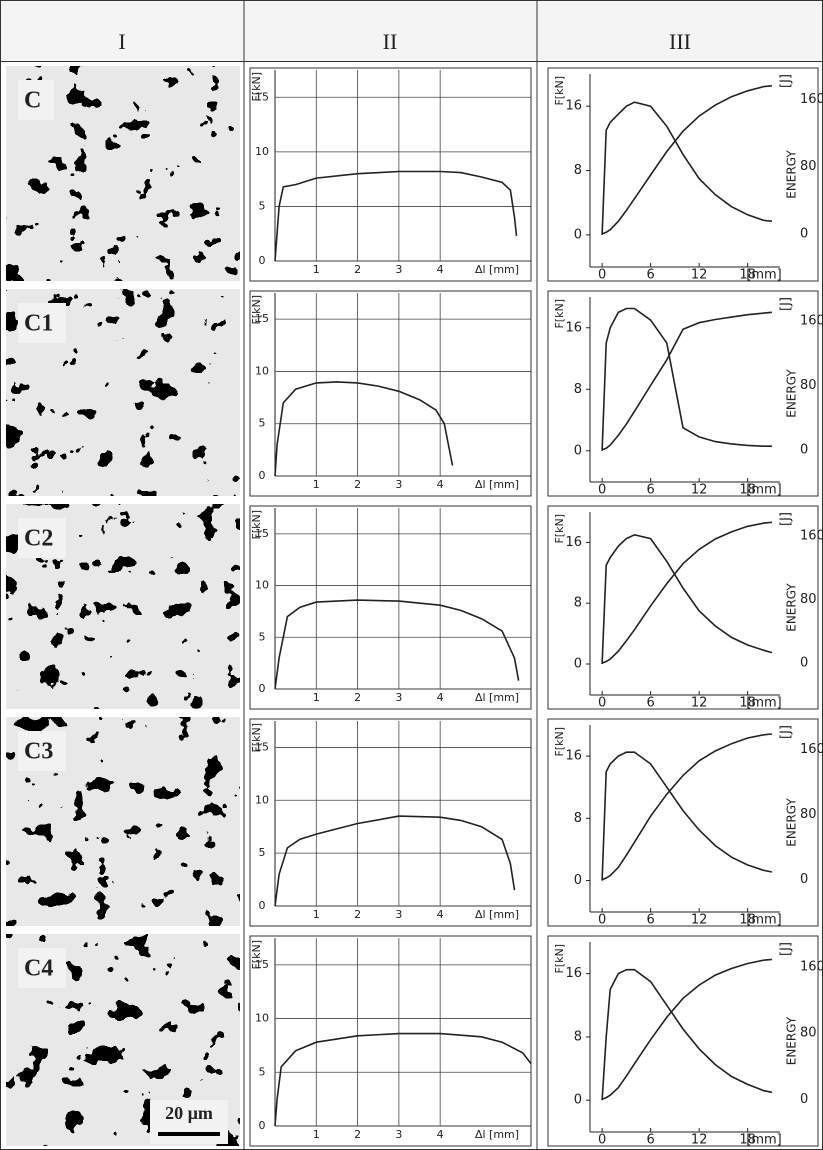 This screenshot has height=1150, width=823. Describe the element at coordinates (38, 969) in the screenshot. I see `sample-label: C4` at that location.